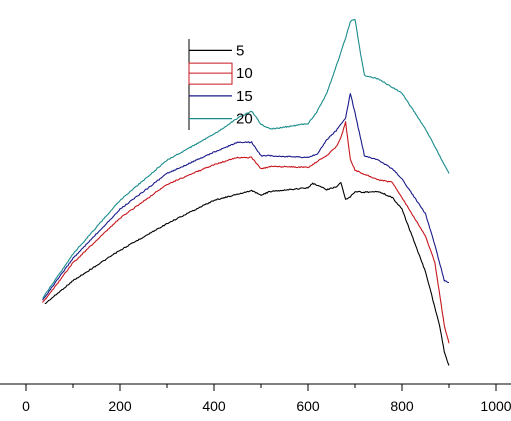 The height and width of the screenshot is (421, 511). I want to click on x-tick-label: 800, so click(402, 406).